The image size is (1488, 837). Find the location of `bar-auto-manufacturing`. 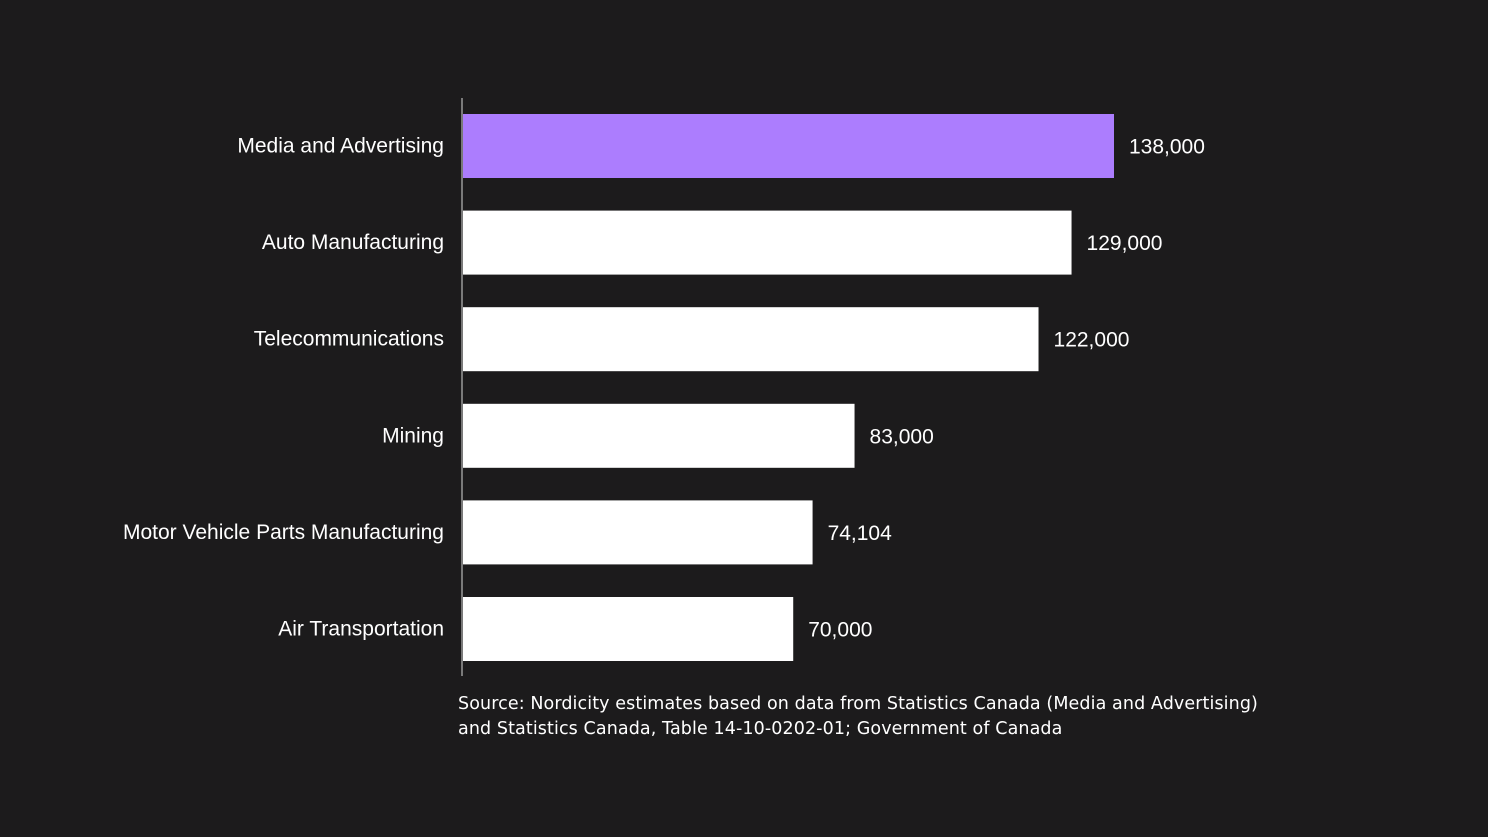

bar-auto-manufacturing is located at coordinates (767, 242).